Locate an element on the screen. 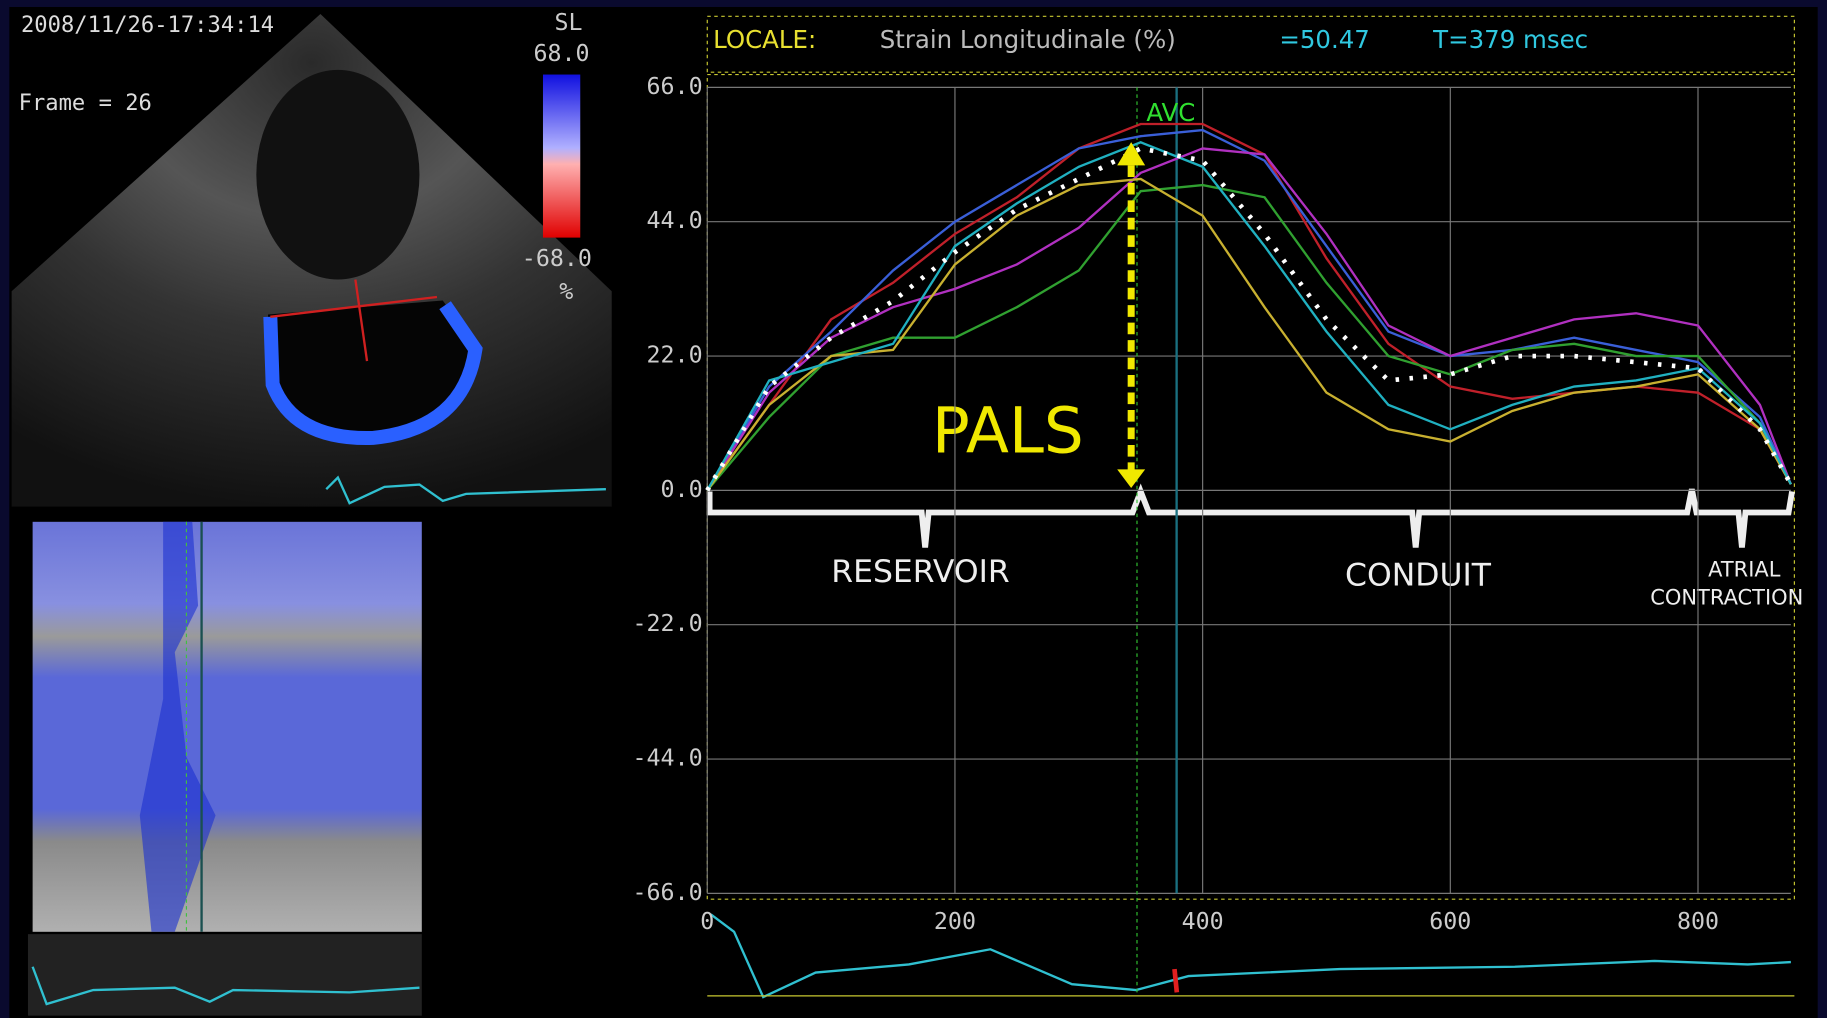  mini-ecg is located at coordinates (465, 490).